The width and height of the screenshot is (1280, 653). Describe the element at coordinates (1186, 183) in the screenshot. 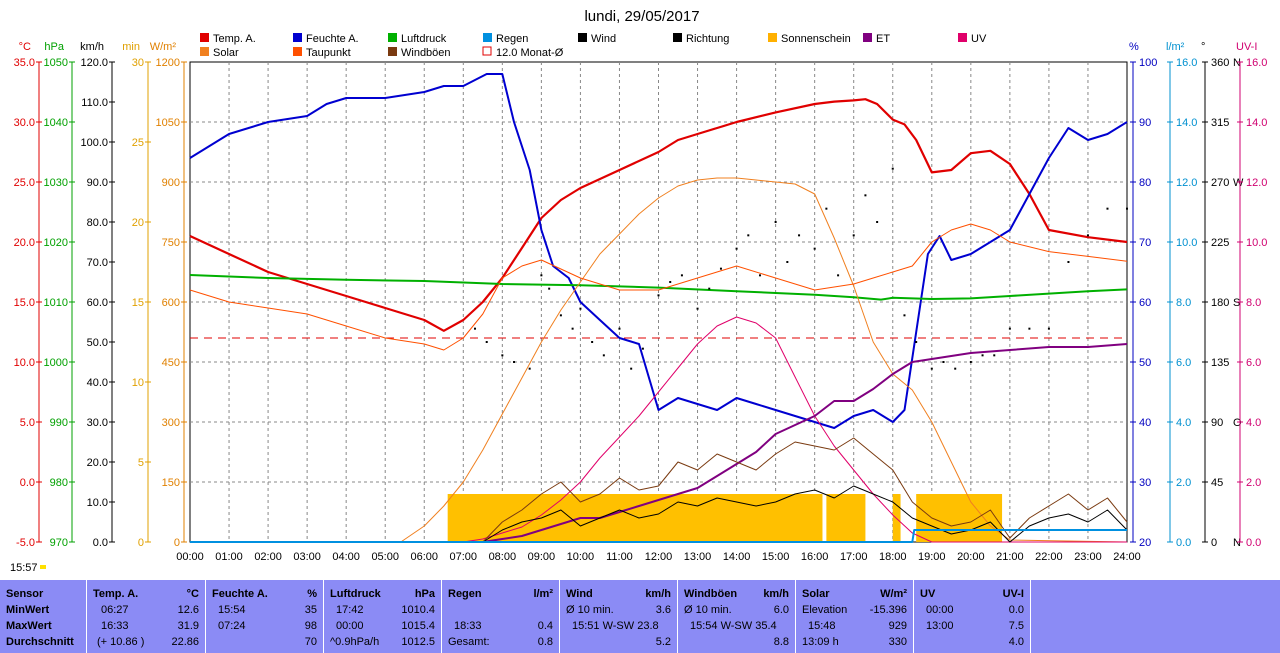

I see `right-axis-tick-label: 12.0` at that location.